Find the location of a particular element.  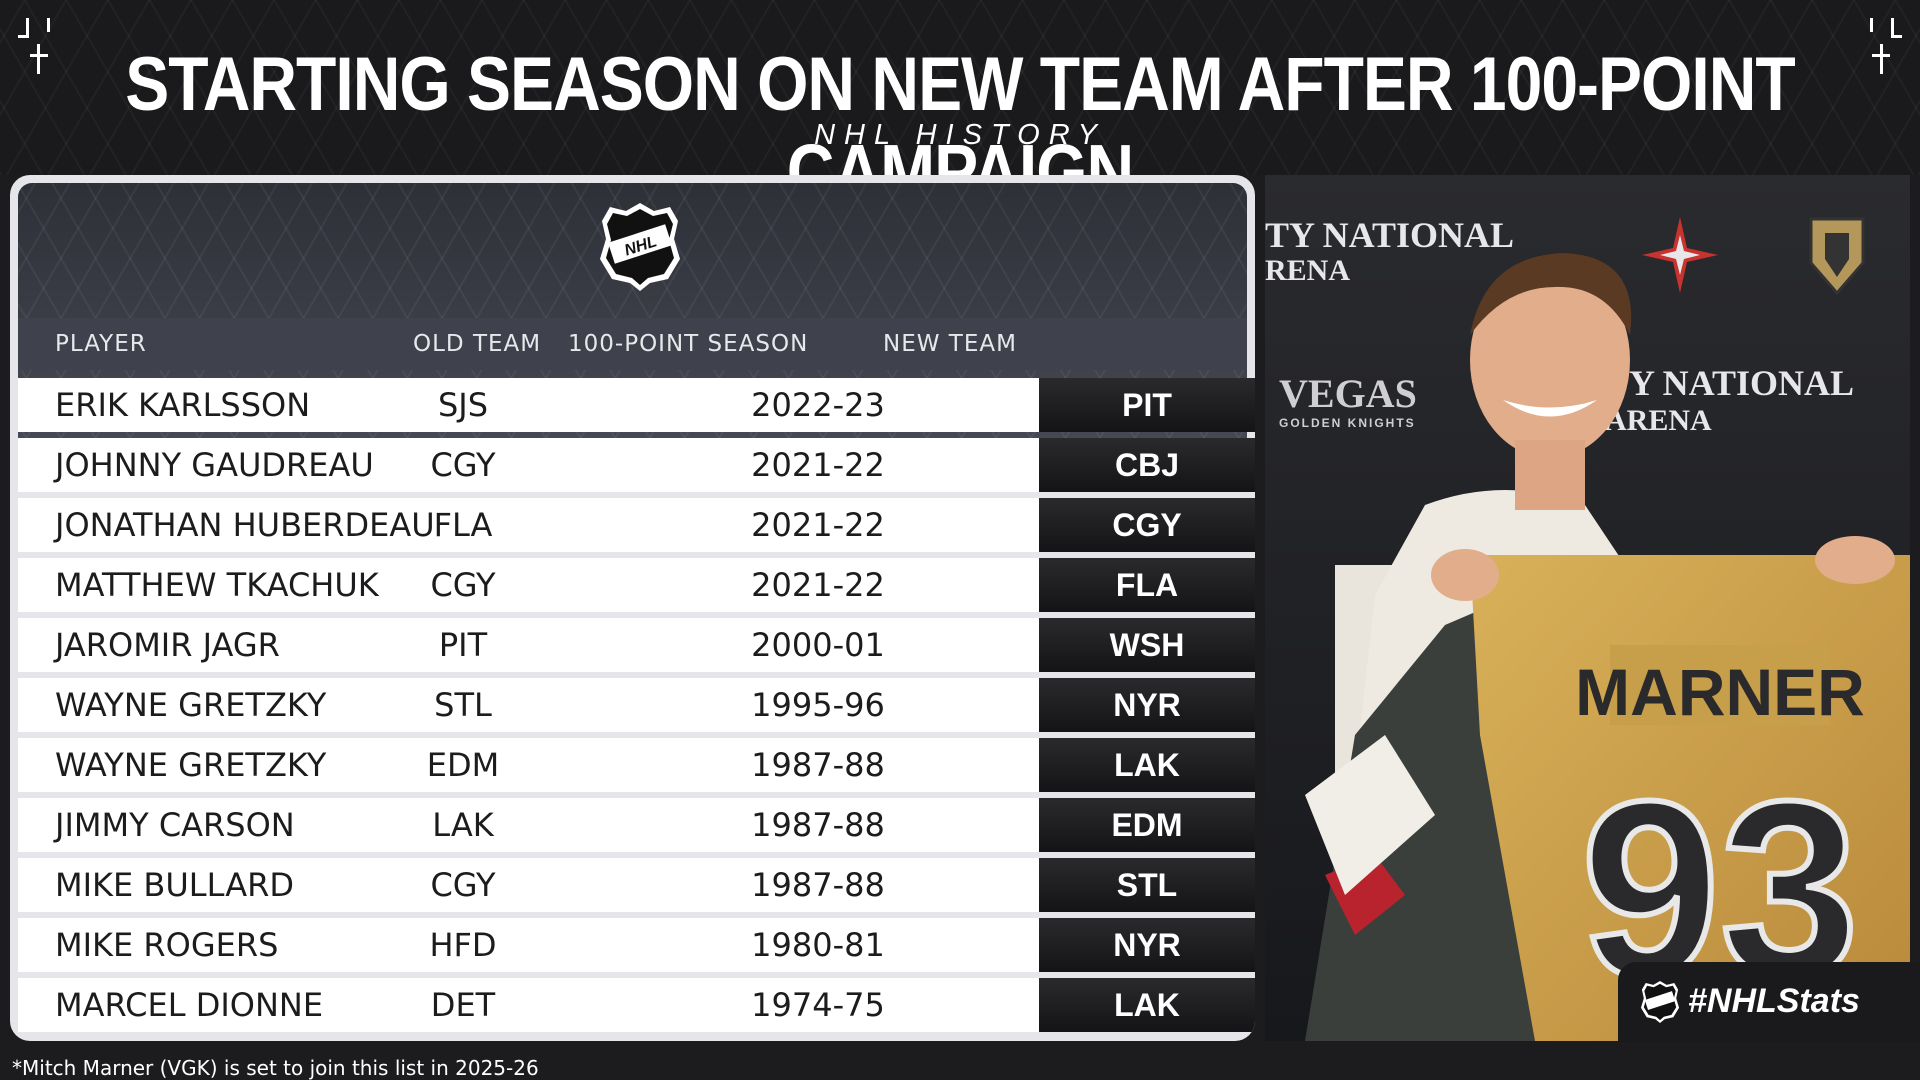

table-row: MATTHEW TKACHUK CGY 2021-22 FLA is located at coordinates (636, 585).